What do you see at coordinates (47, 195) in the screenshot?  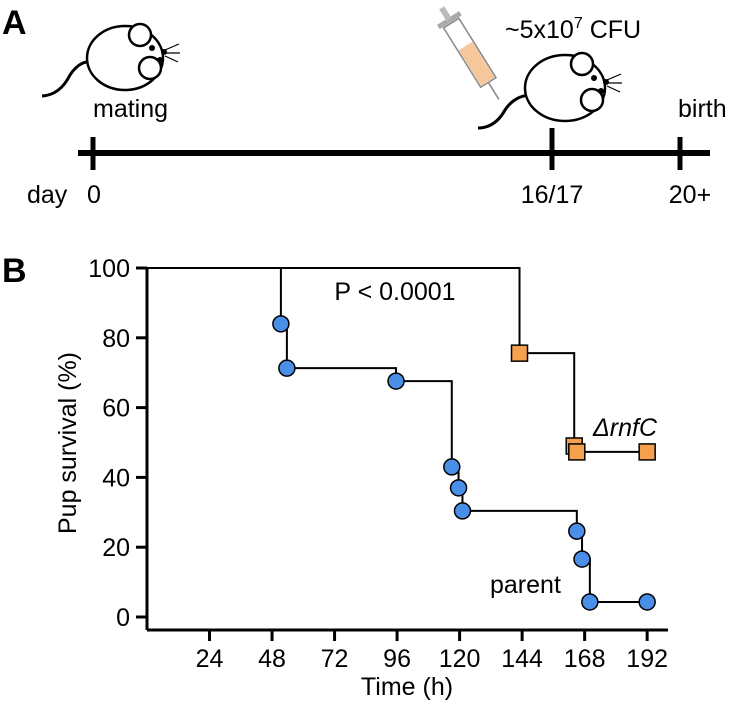 I see `day-label: day` at bounding box center [47, 195].